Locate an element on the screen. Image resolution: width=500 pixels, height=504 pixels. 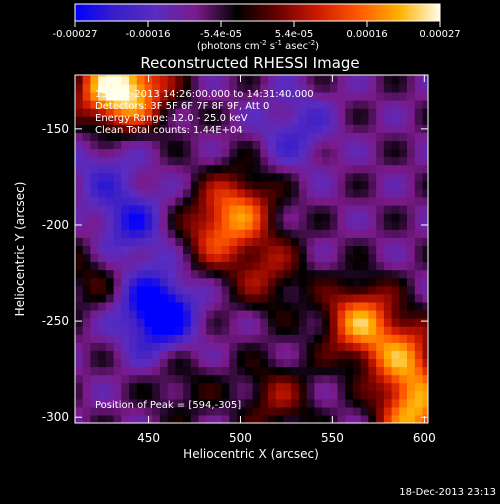
y-tick-label: -300 is located at coordinates (55, 417).